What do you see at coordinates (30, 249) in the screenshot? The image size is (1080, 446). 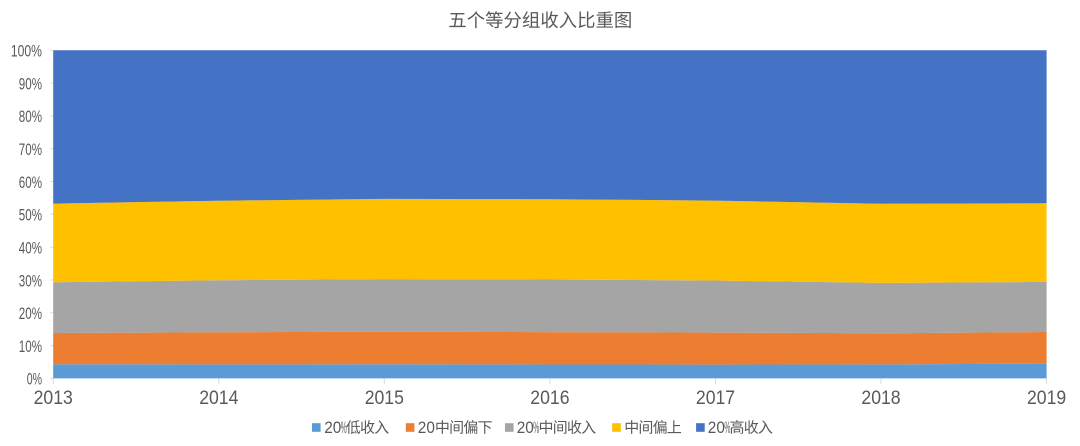 I see `svg-text: 40%` at bounding box center [30, 249].